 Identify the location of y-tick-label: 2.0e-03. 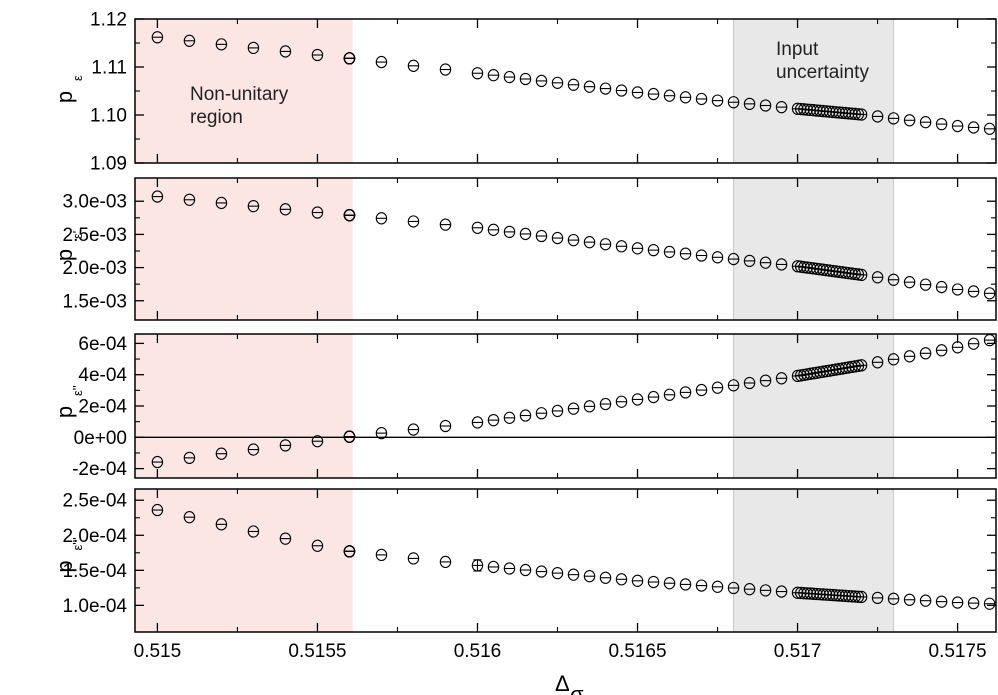
(95, 268).